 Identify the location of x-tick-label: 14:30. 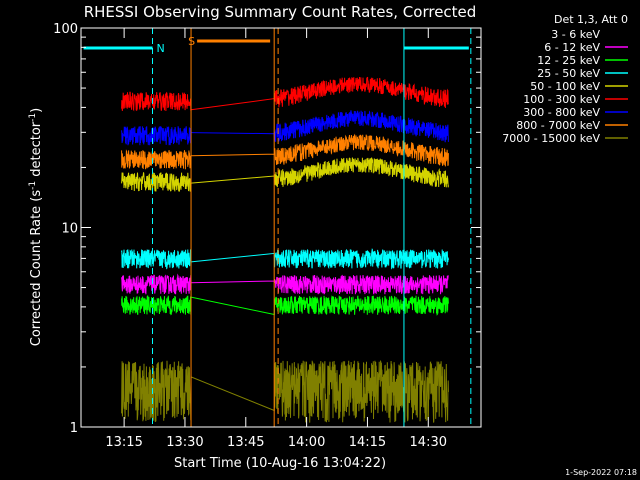
(428, 442).